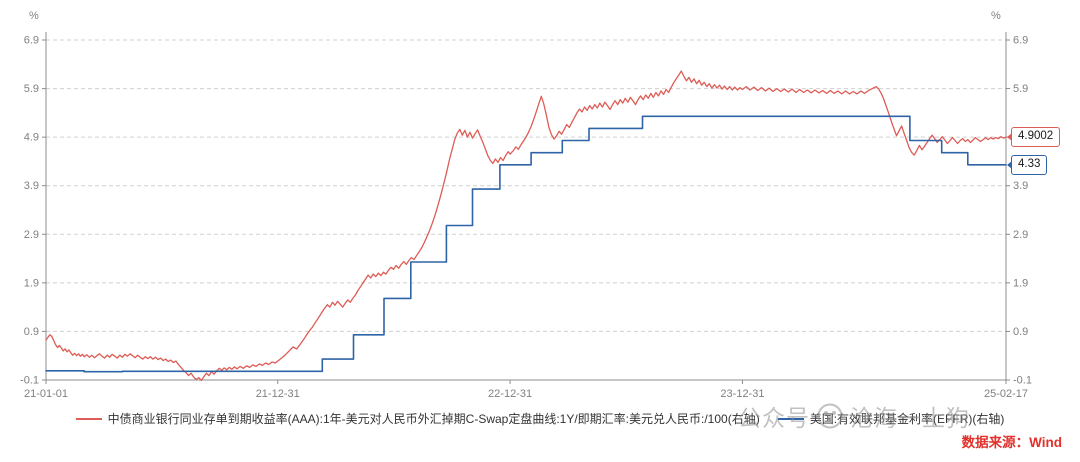 This screenshot has height=462, width=1080. I want to click on legend-item-effr: 美国:有效联邦基金利率(EFFR)(右轴), so click(891, 418).